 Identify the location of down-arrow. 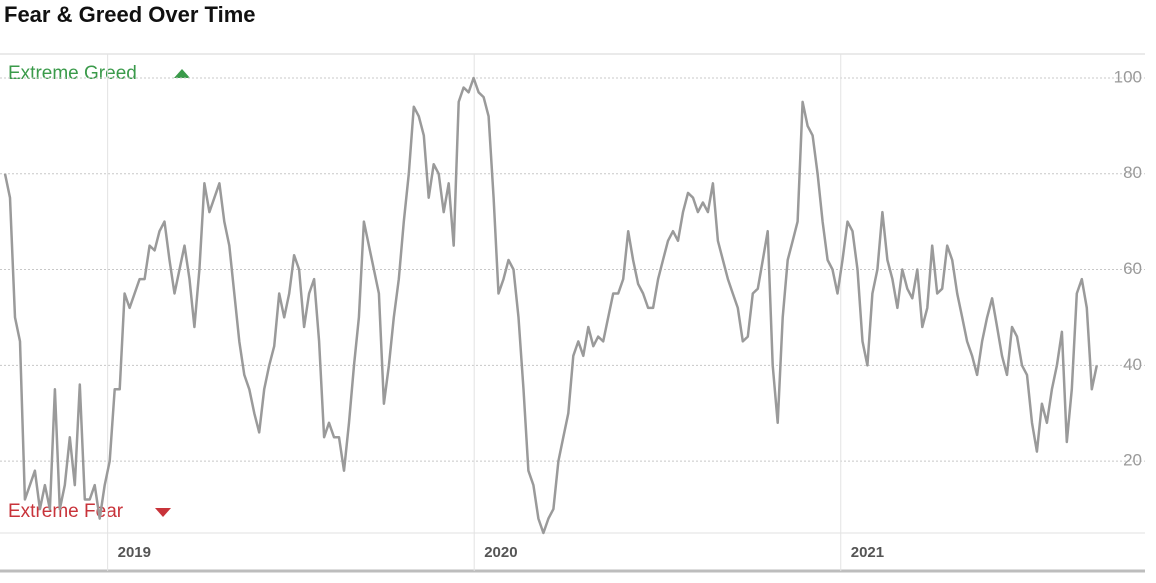
(163, 512).